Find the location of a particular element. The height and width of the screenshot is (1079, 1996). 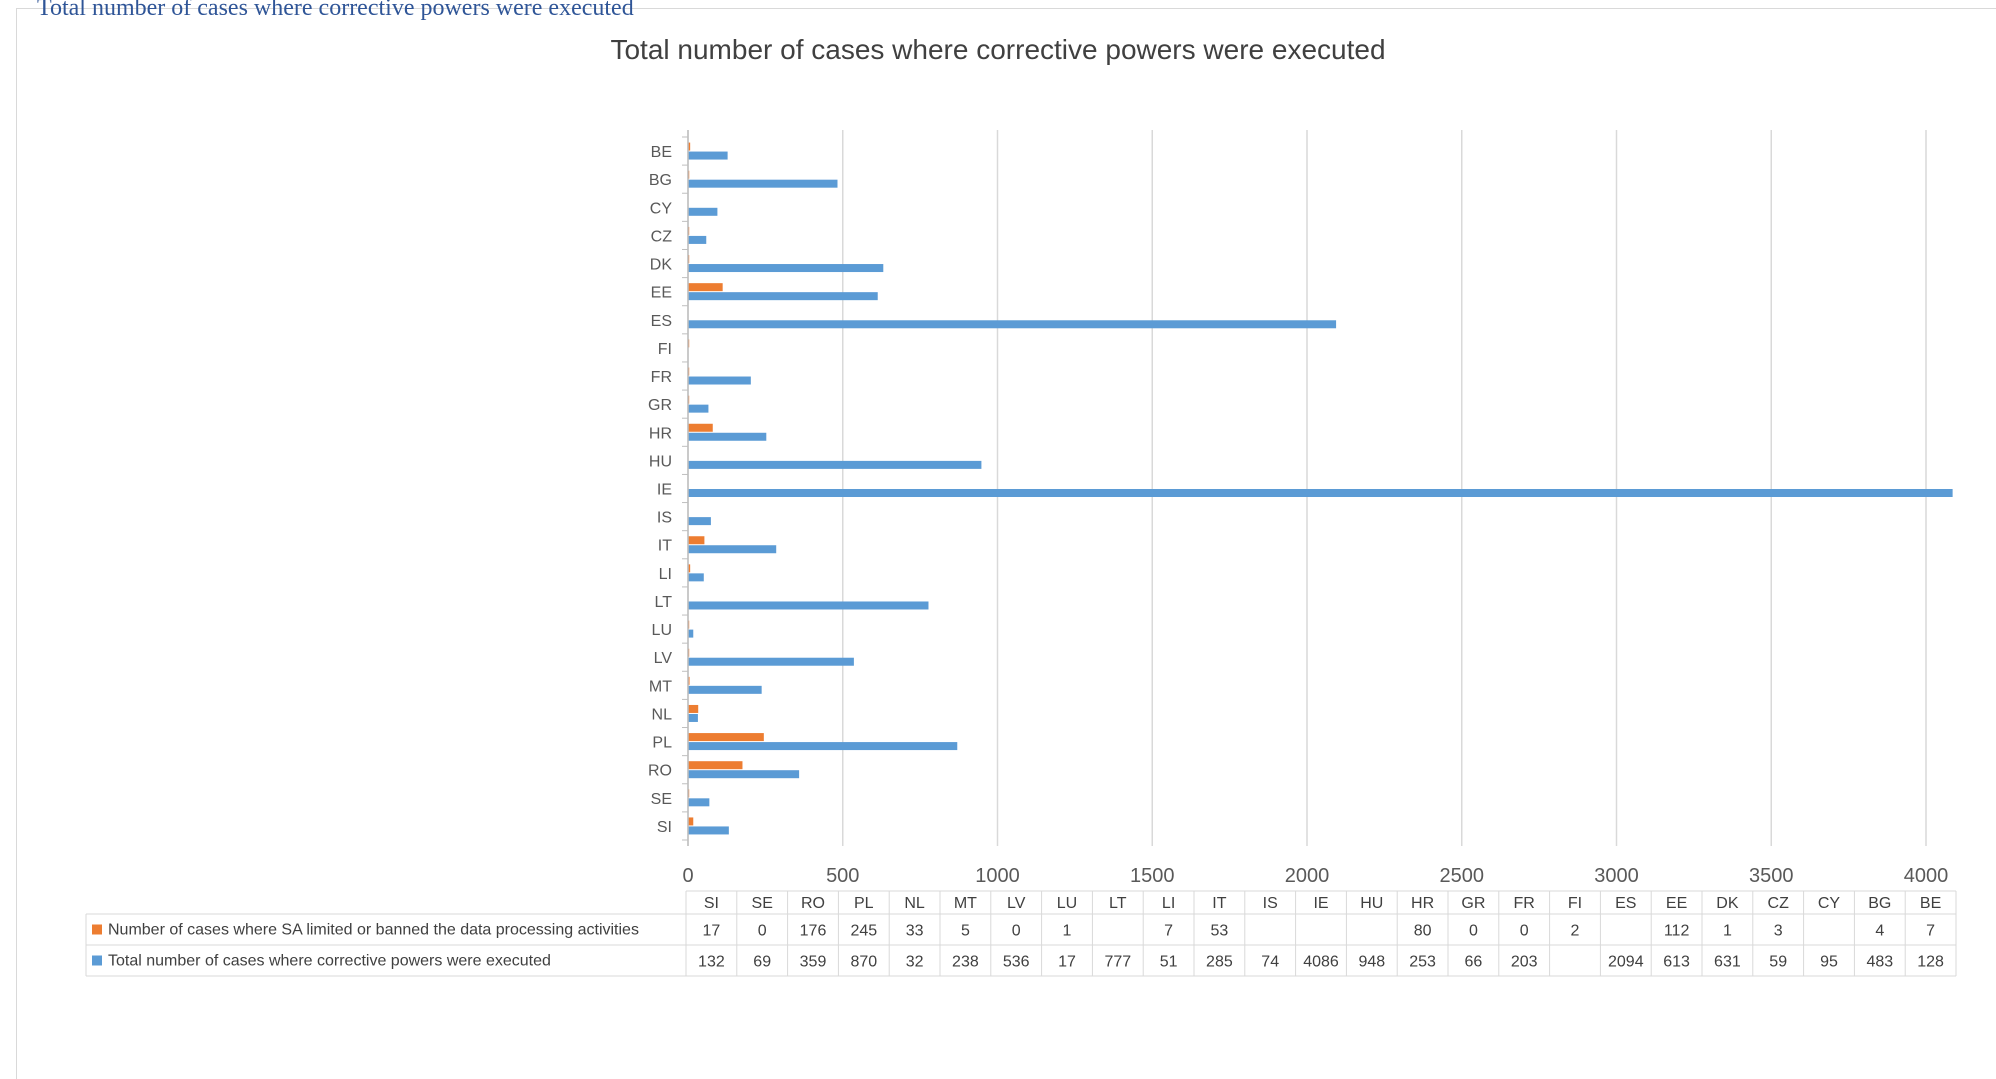

table-cell-dk-series-1: 631 is located at coordinates (1727, 962).